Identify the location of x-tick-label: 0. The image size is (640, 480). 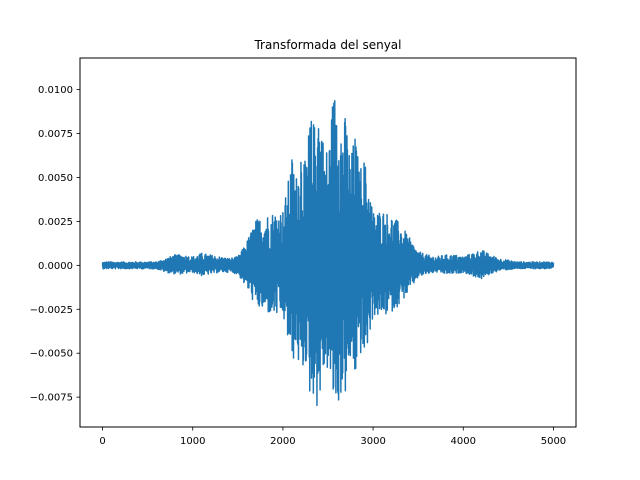
(102, 441).